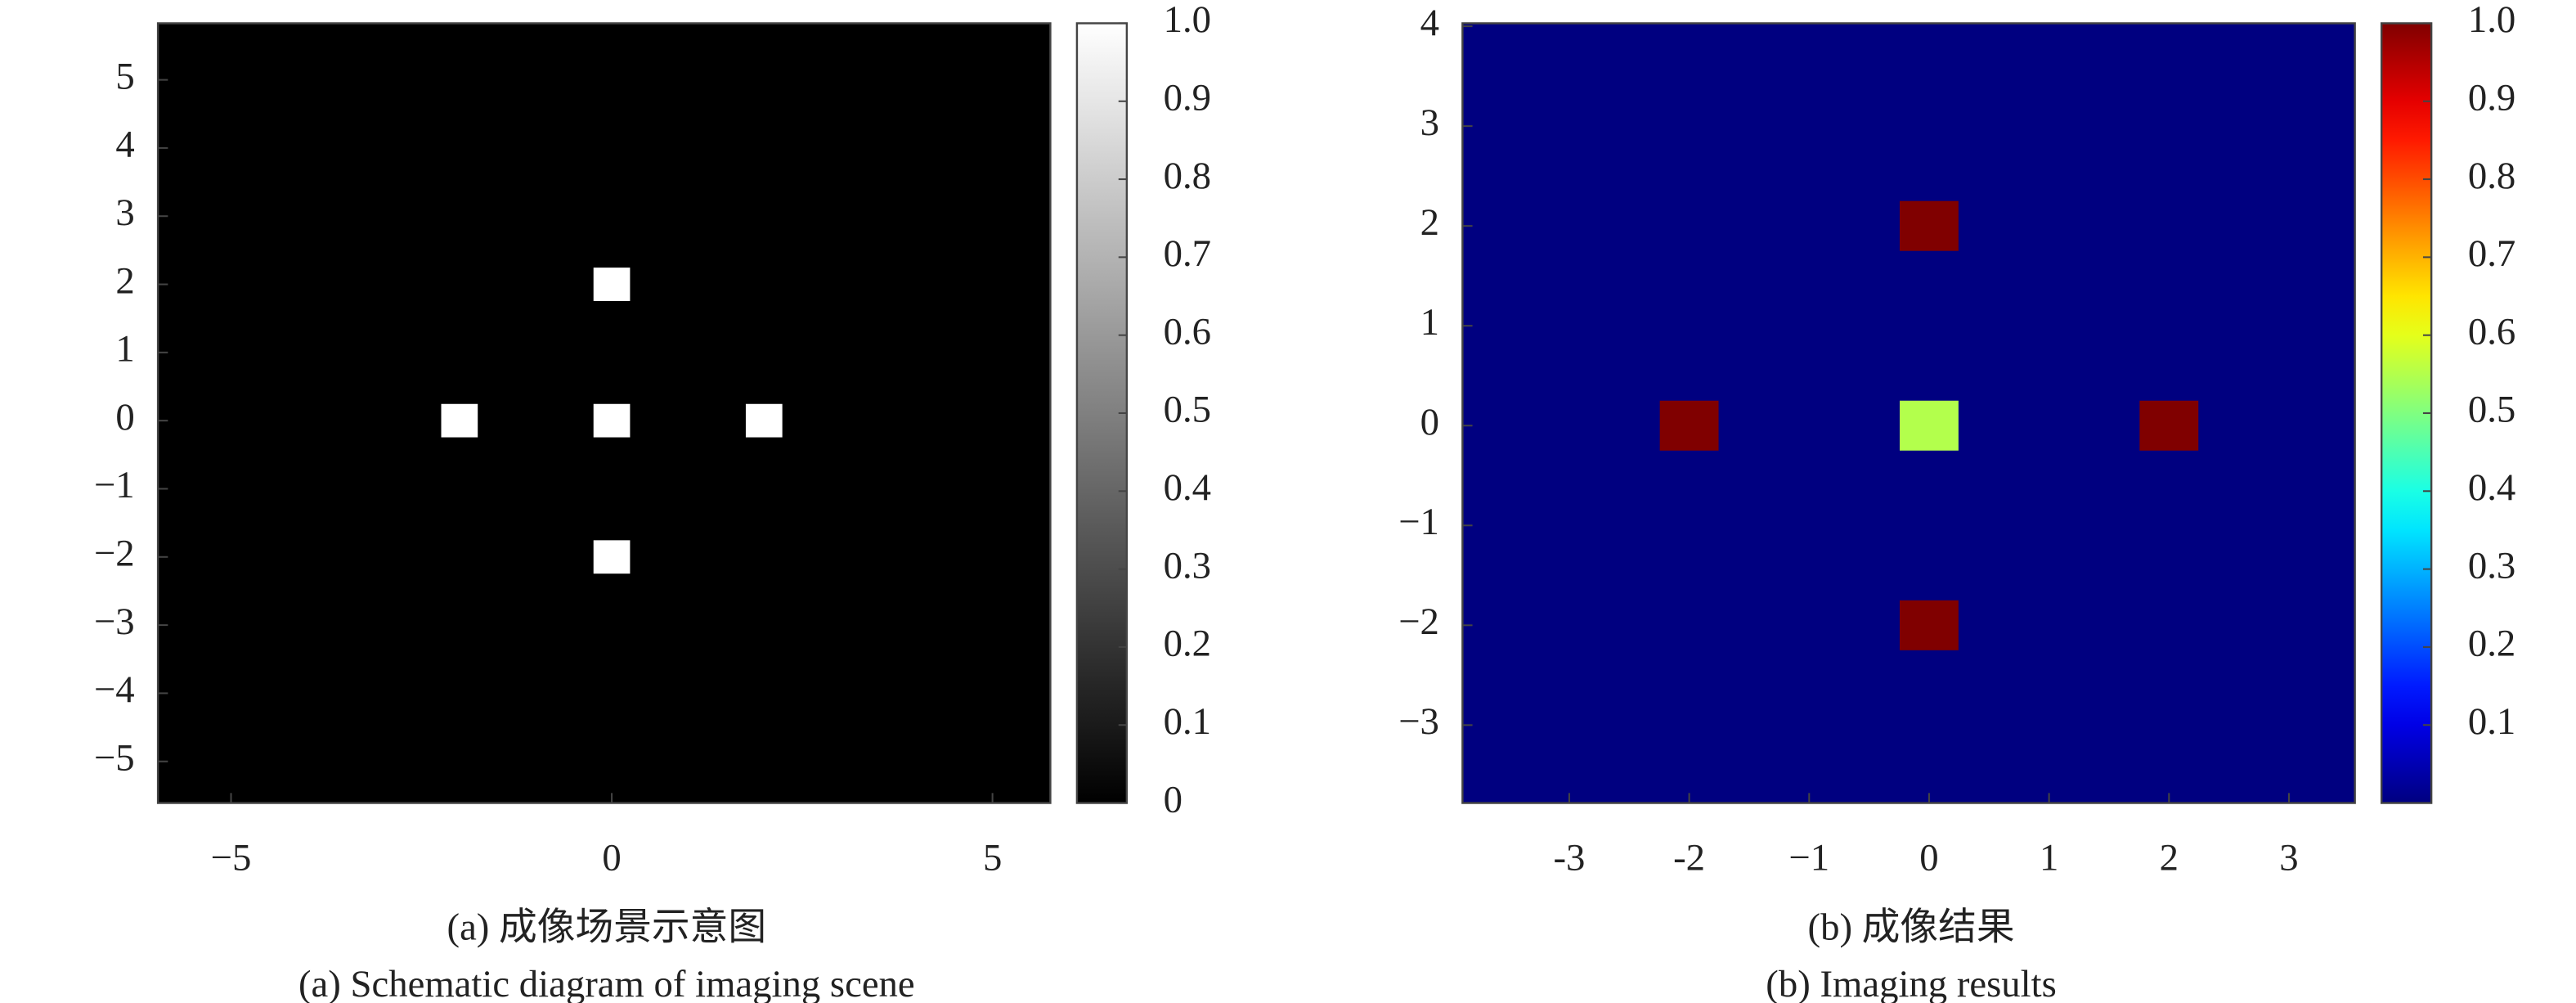 The width and height of the screenshot is (2576, 1003). What do you see at coordinates (2288, 857) in the screenshot?
I see `x-tick-label: 3` at bounding box center [2288, 857].